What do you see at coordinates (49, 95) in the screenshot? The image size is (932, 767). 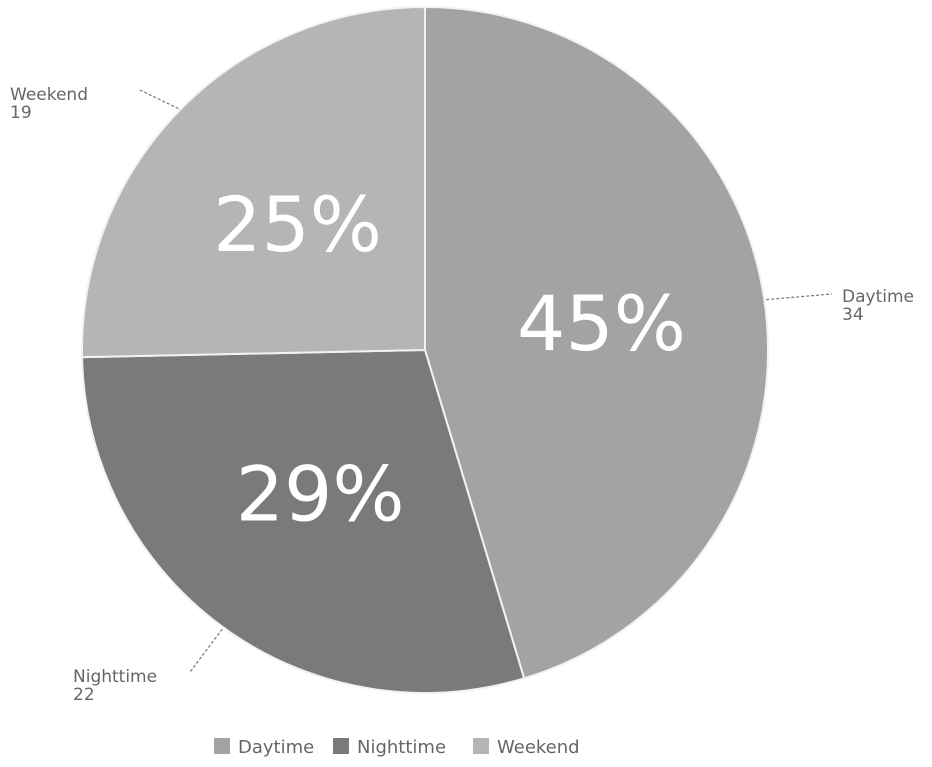 I see `outer-label-name-weekend: Weekend` at bounding box center [49, 95].